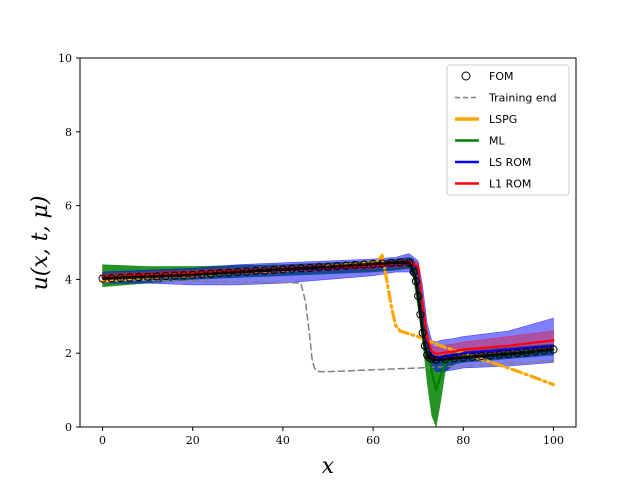  Describe the element at coordinates (68, 427) in the screenshot. I see `y-tick-label: 0` at that location.